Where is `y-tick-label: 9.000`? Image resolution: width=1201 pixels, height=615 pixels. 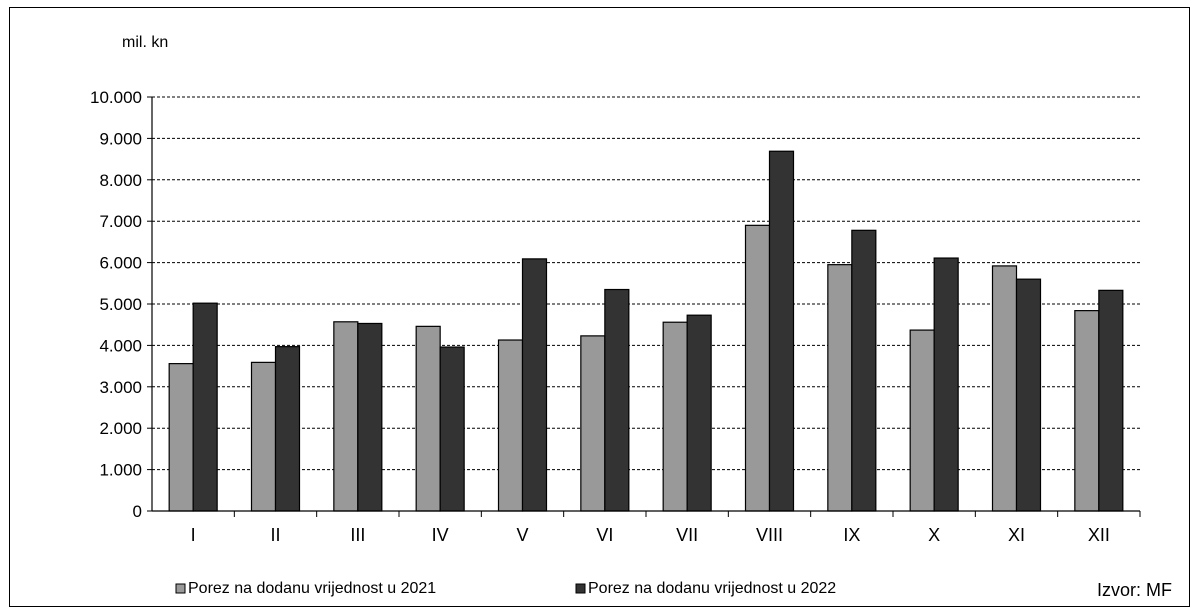
y-tick-label: 9.000 is located at coordinates (120, 138).